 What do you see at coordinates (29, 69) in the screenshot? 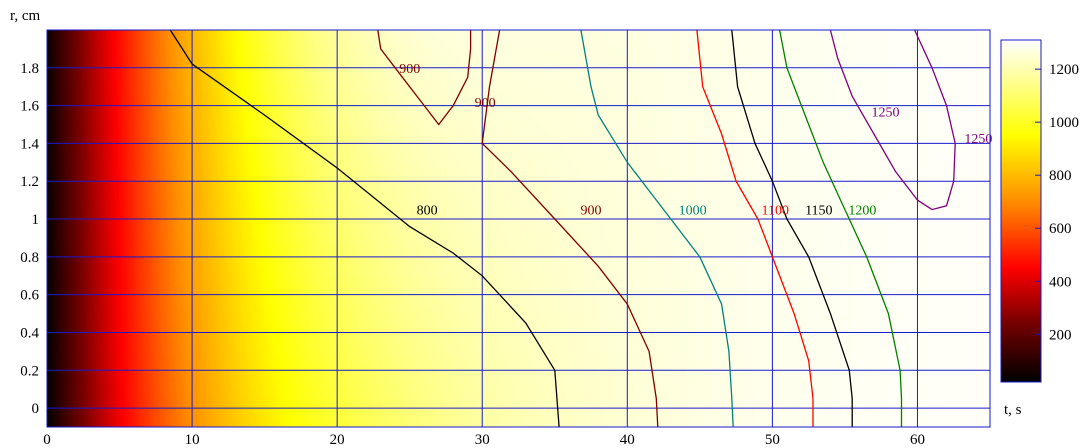
I see `y-tick-label: 1.8` at bounding box center [29, 69].